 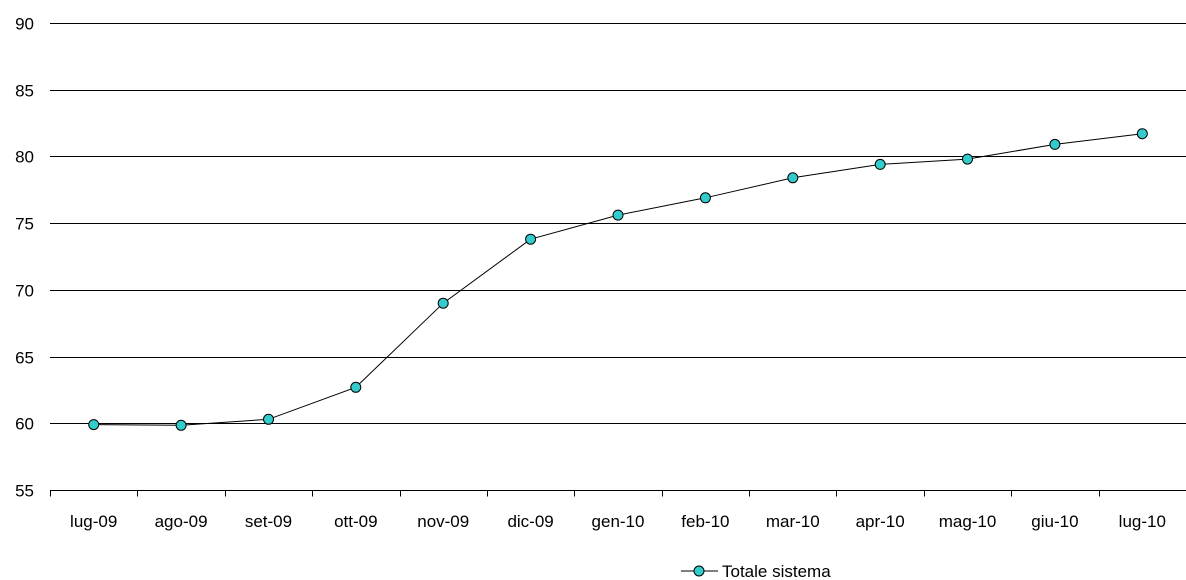 What do you see at coordinates (968, 521) in the screenshot?
I see `x-tick-label: mag-10` at bounding box center [968, 521].